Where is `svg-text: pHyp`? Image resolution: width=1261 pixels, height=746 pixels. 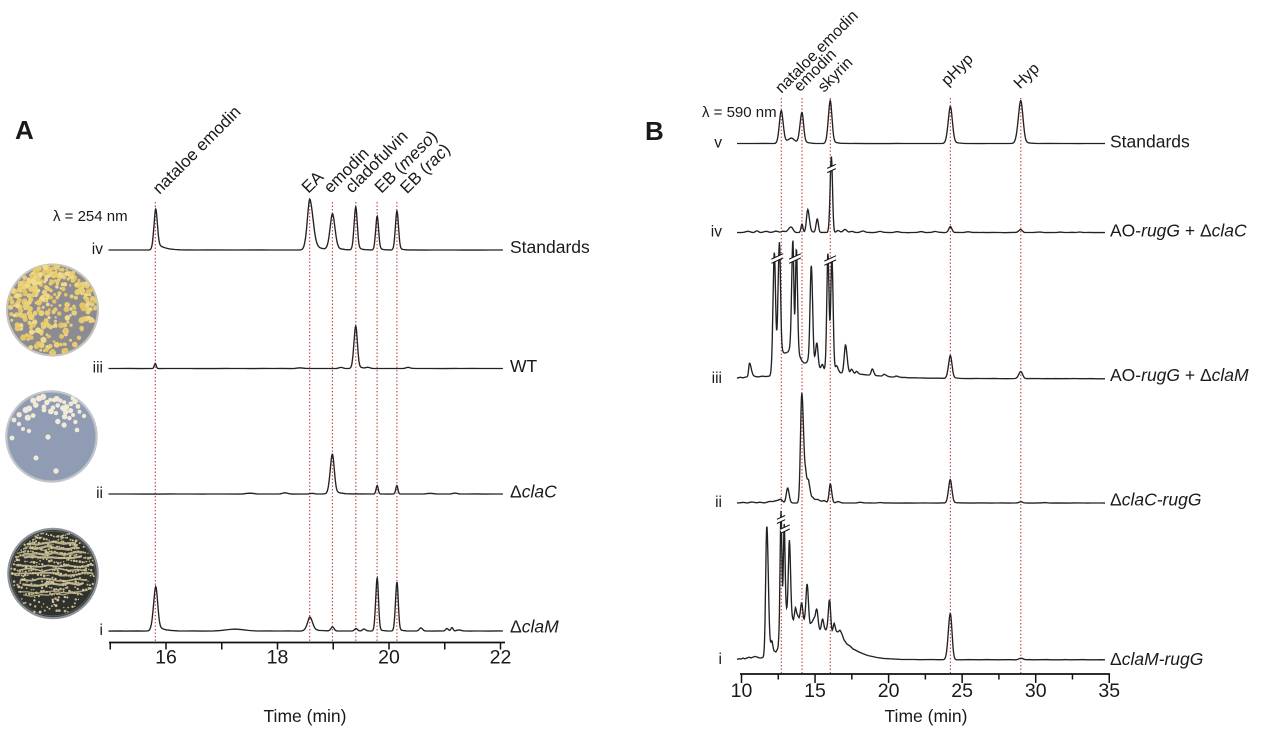
svg-text: pHyp is located at coordinates (957, 70).